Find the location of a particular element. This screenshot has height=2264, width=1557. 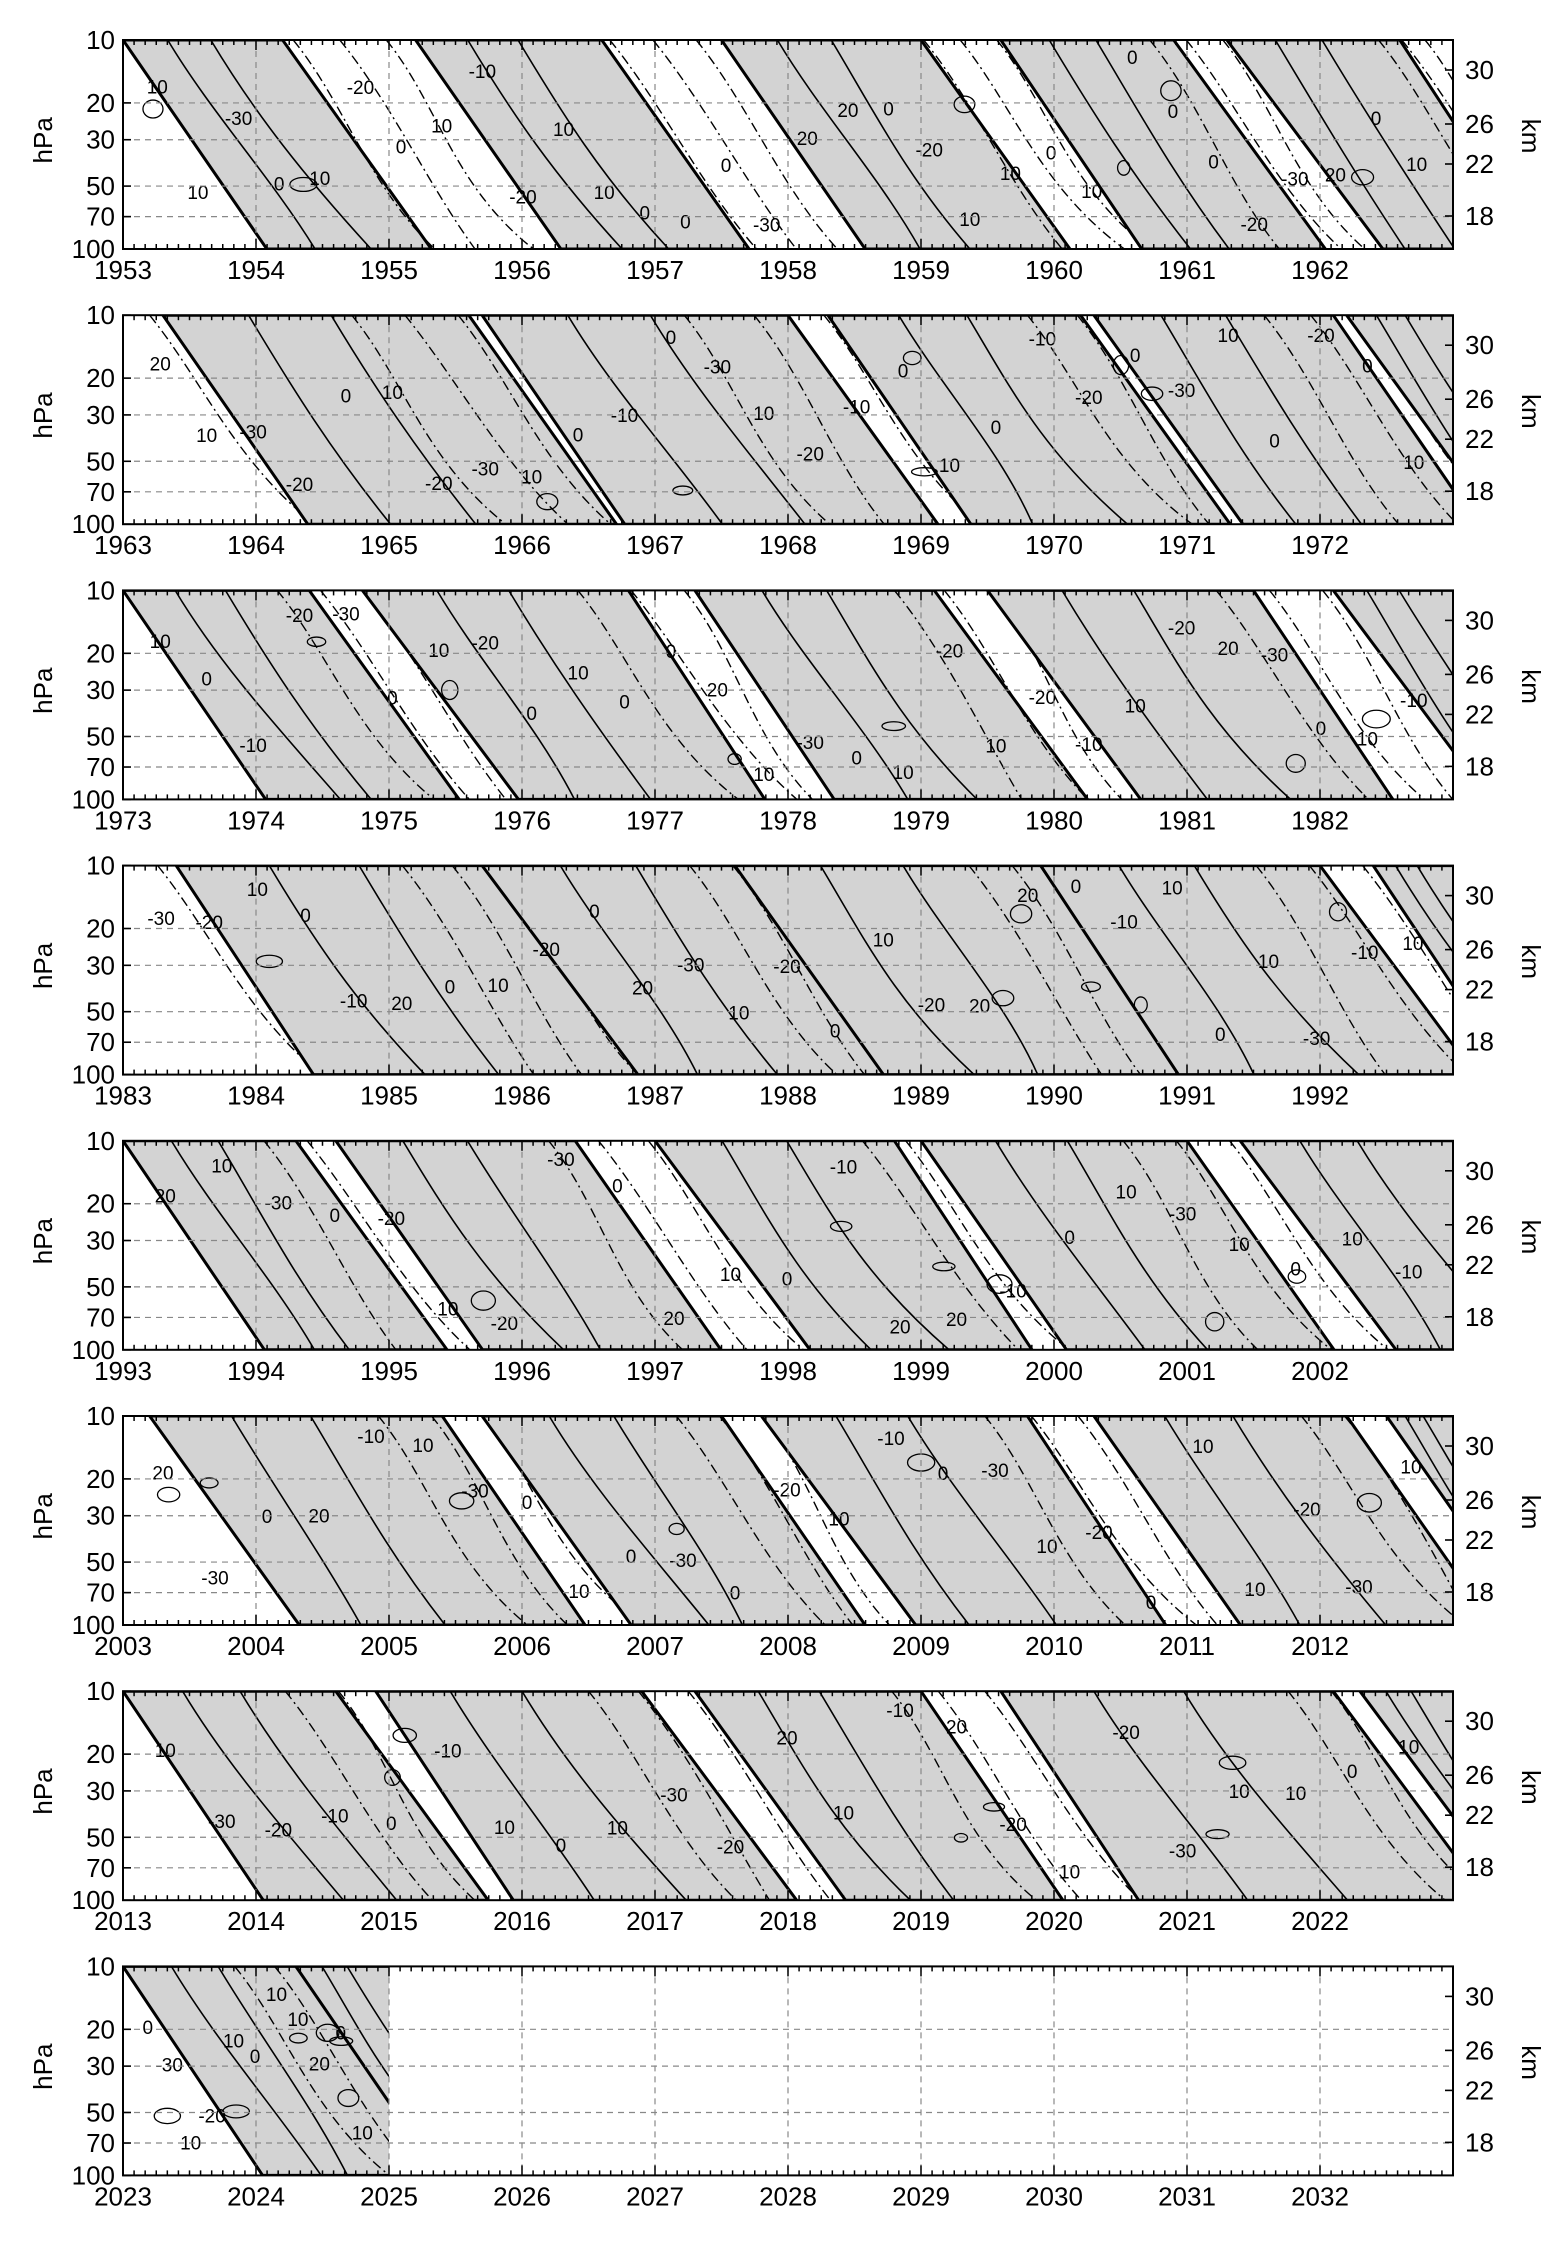

year-tick-label: 1993 is located at coordinates (123, 1371).